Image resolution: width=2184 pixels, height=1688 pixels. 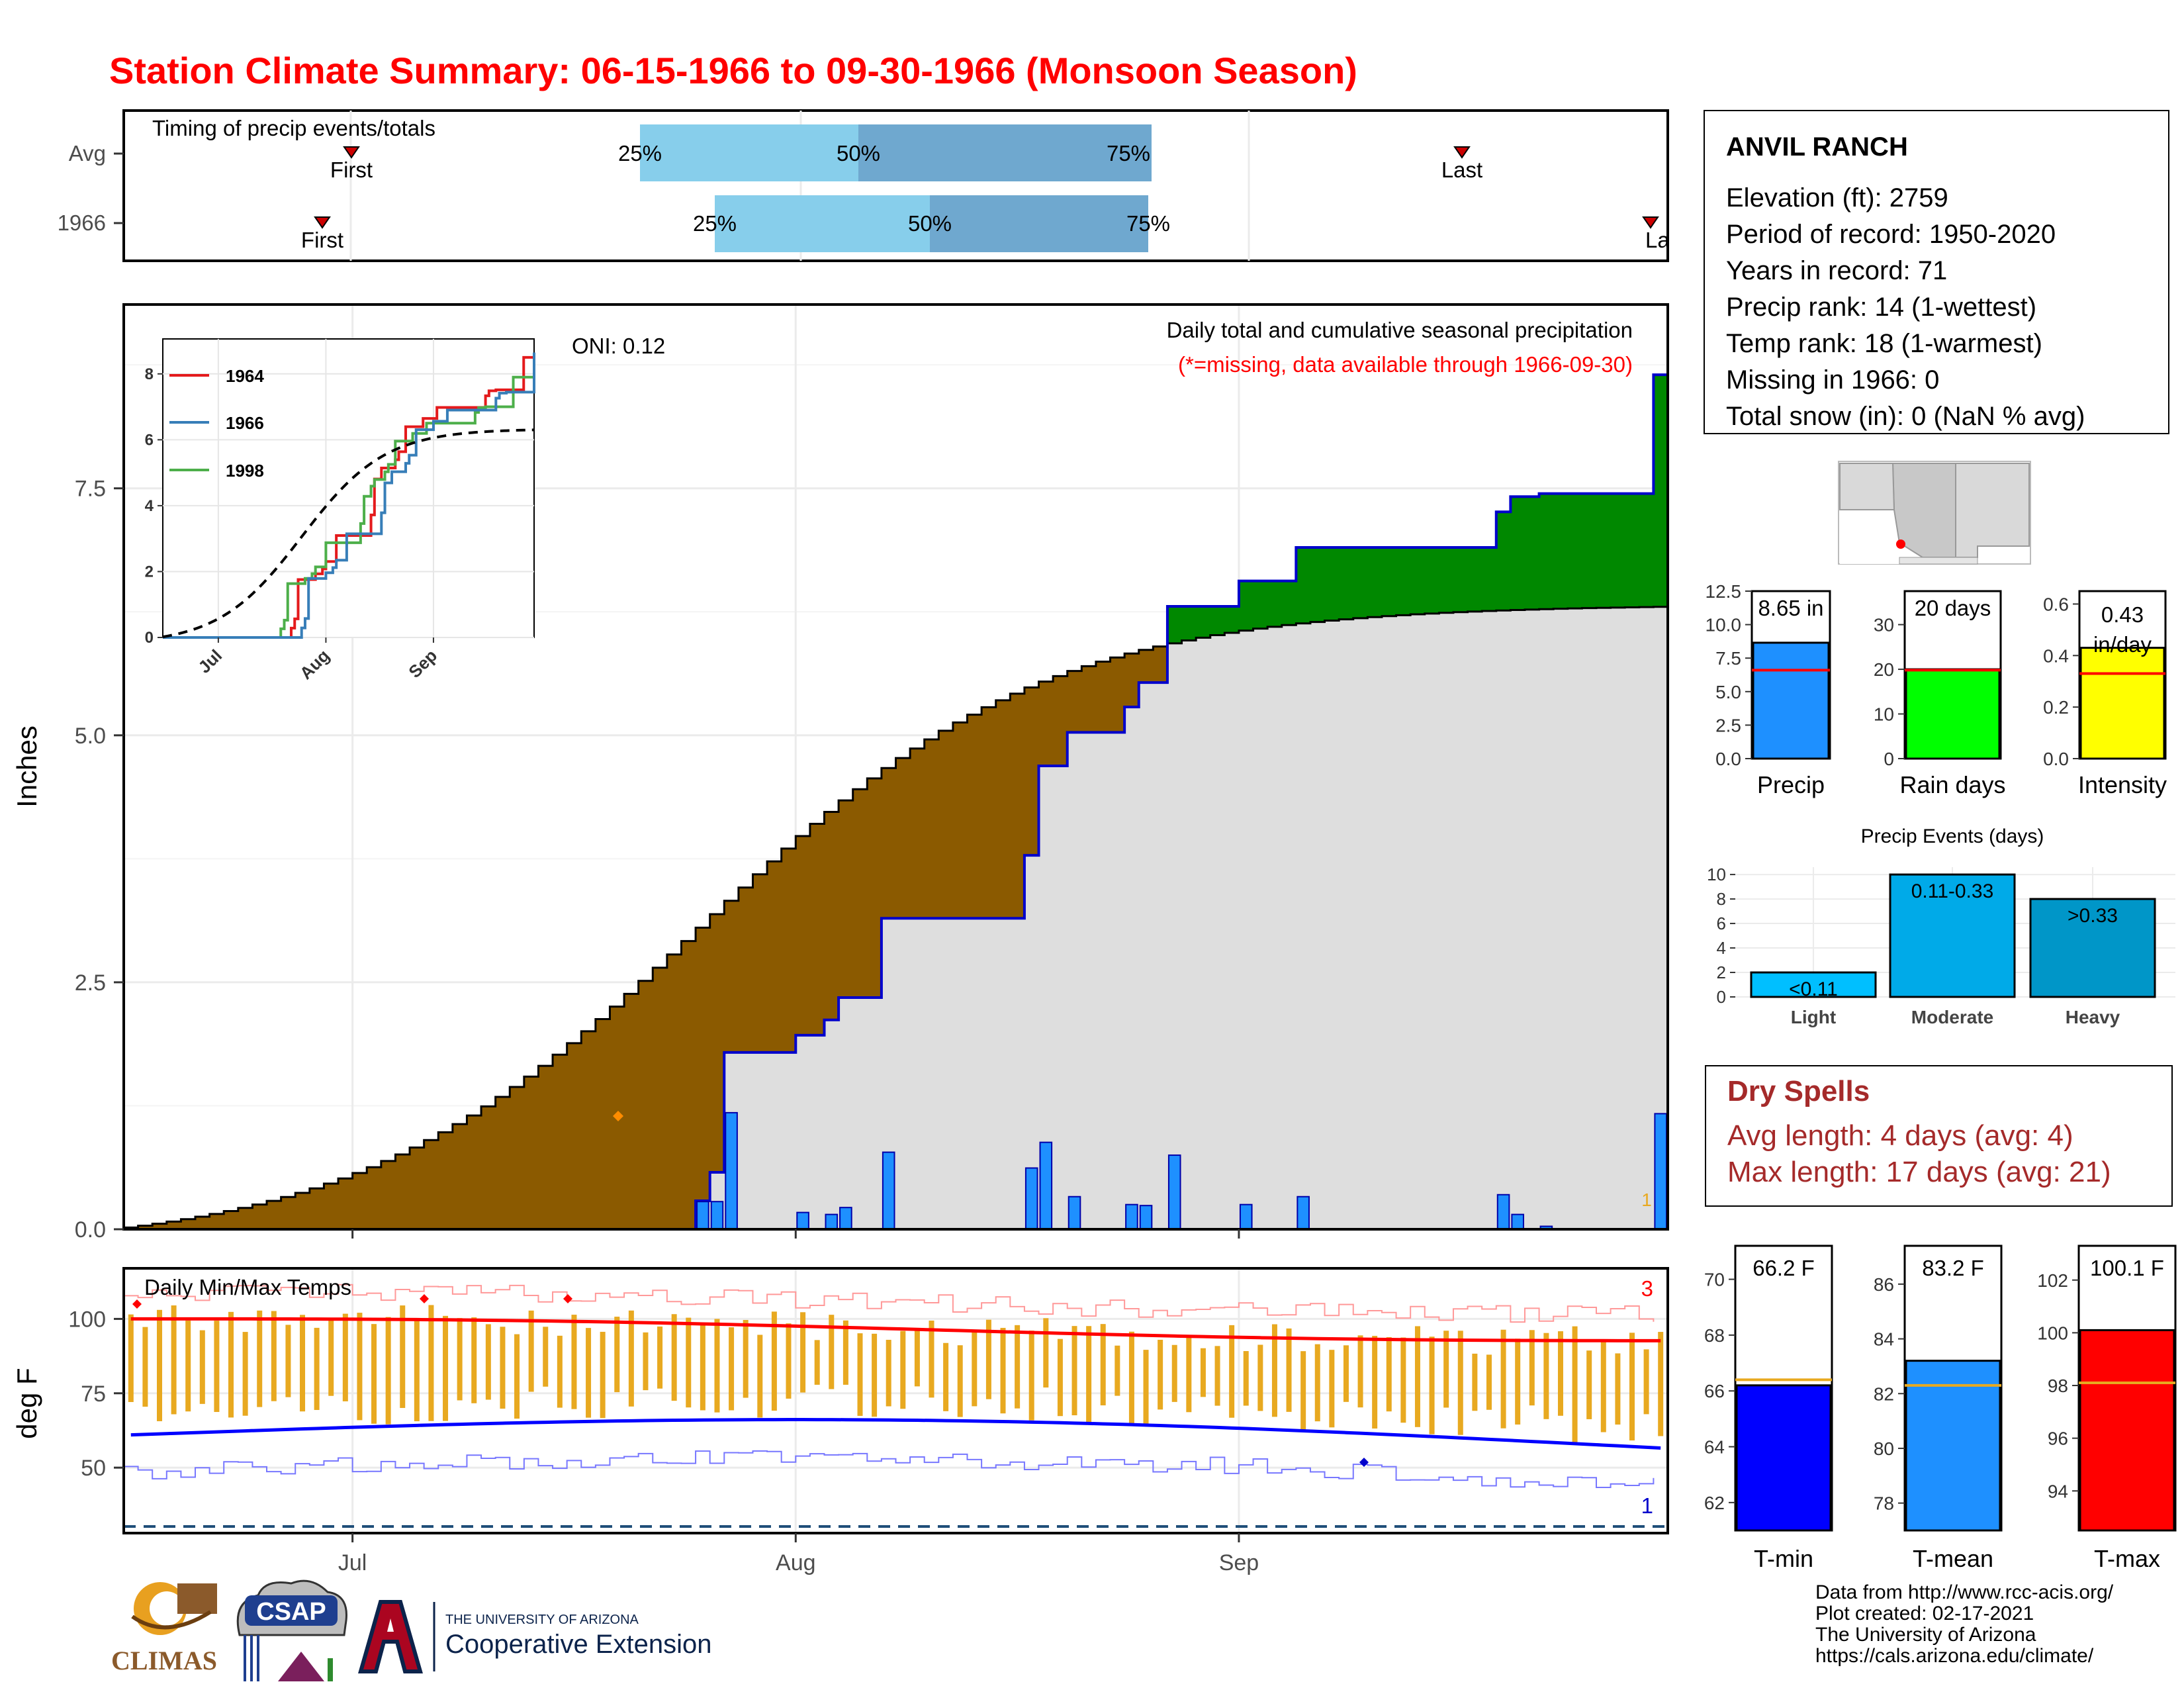 What do you see at coordinates (26, 1403) in the screenshot?
I see `temp-y-label: deg F` at bounding box center [26, 1403].